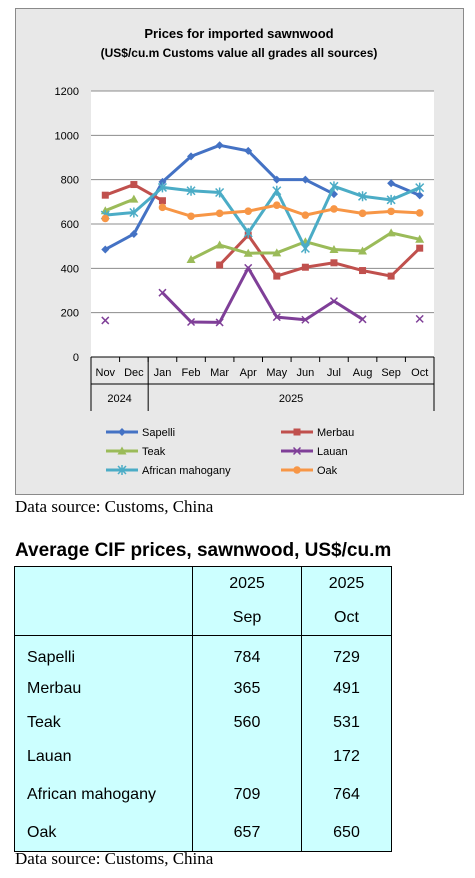  Describe the element at coordinates (114, 858) in the screenshot. I see `table-source-note: Data source: Customs, China` at that location.